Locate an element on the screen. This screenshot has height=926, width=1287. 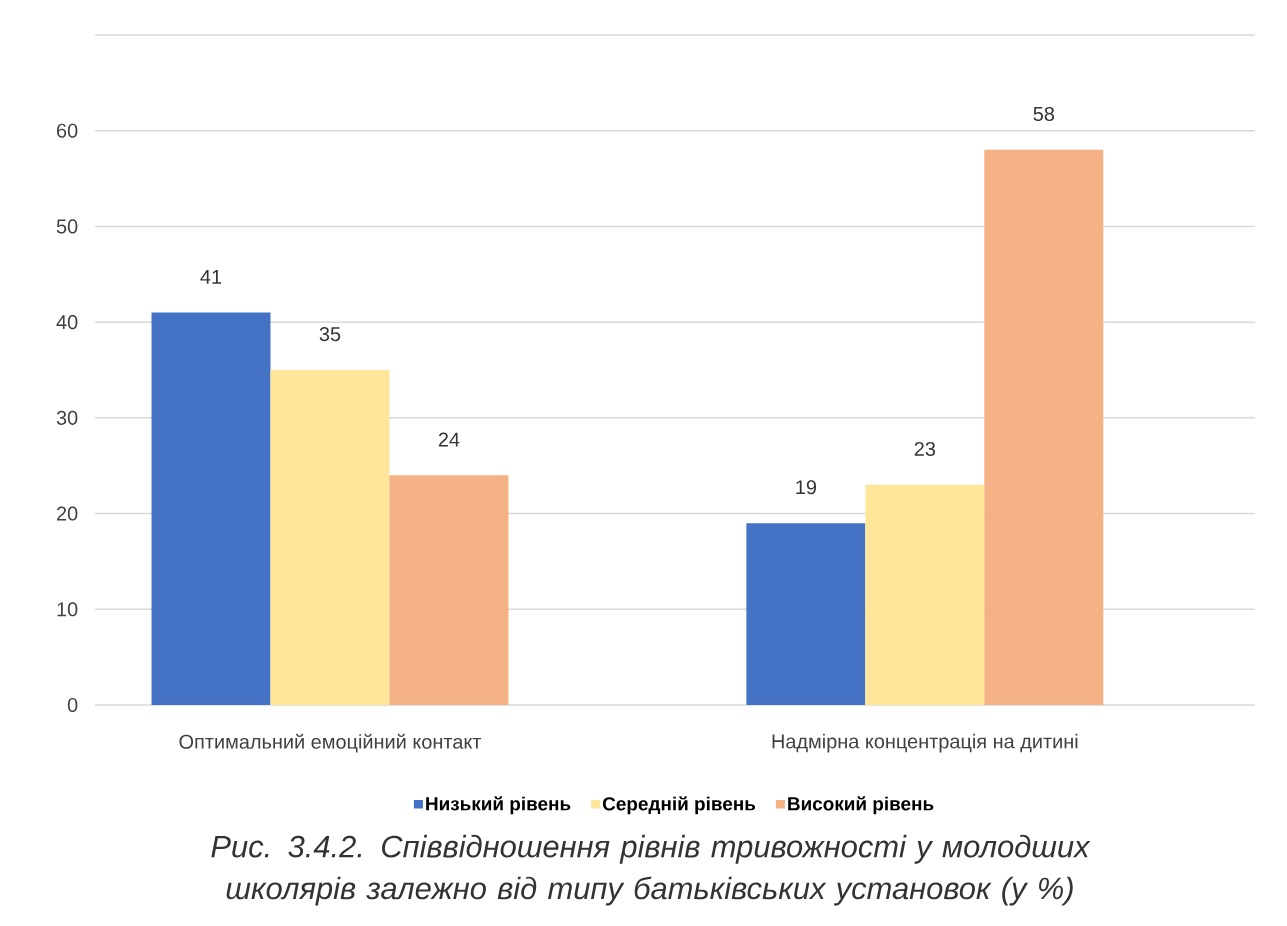
y-tick-label: 60 is located at coordinates (67, 130).